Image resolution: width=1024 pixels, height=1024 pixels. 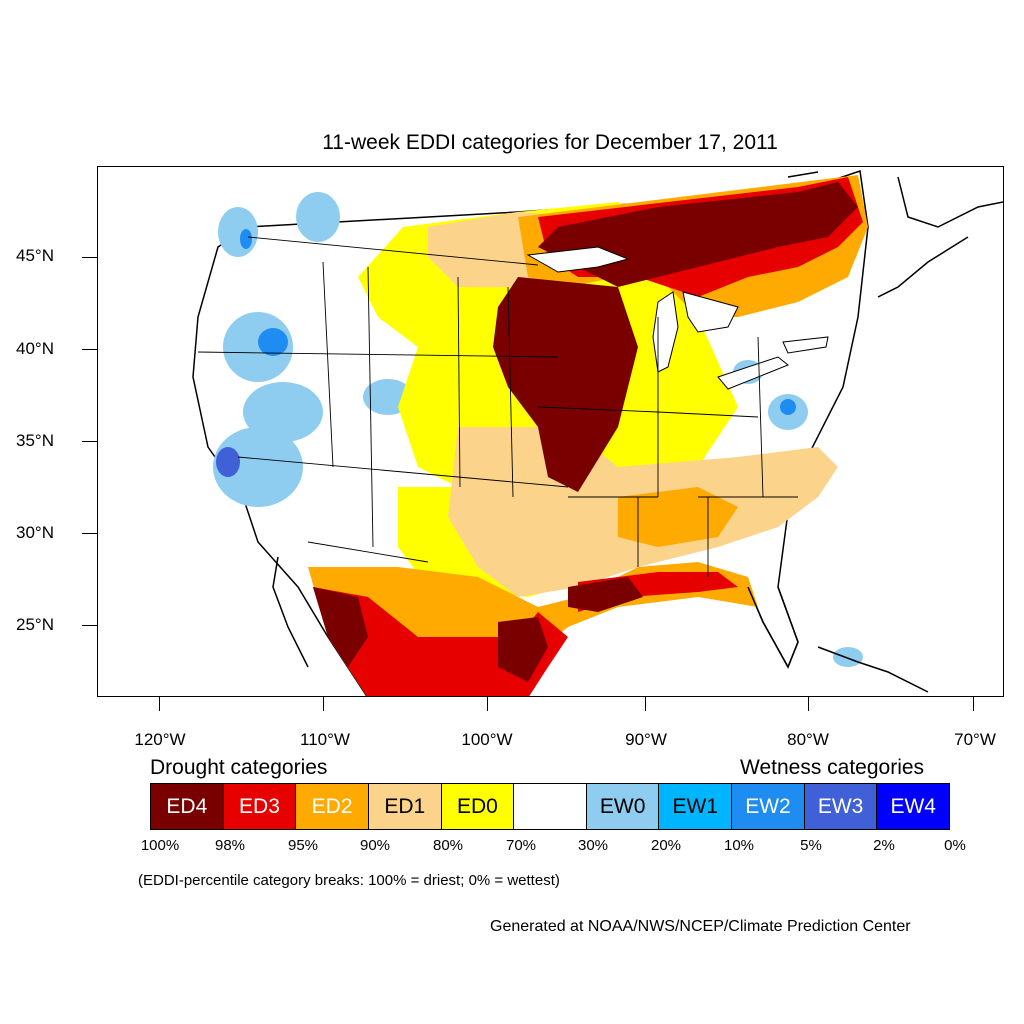 I want to click on pct-break: 95%, so click(x=303, y=845).